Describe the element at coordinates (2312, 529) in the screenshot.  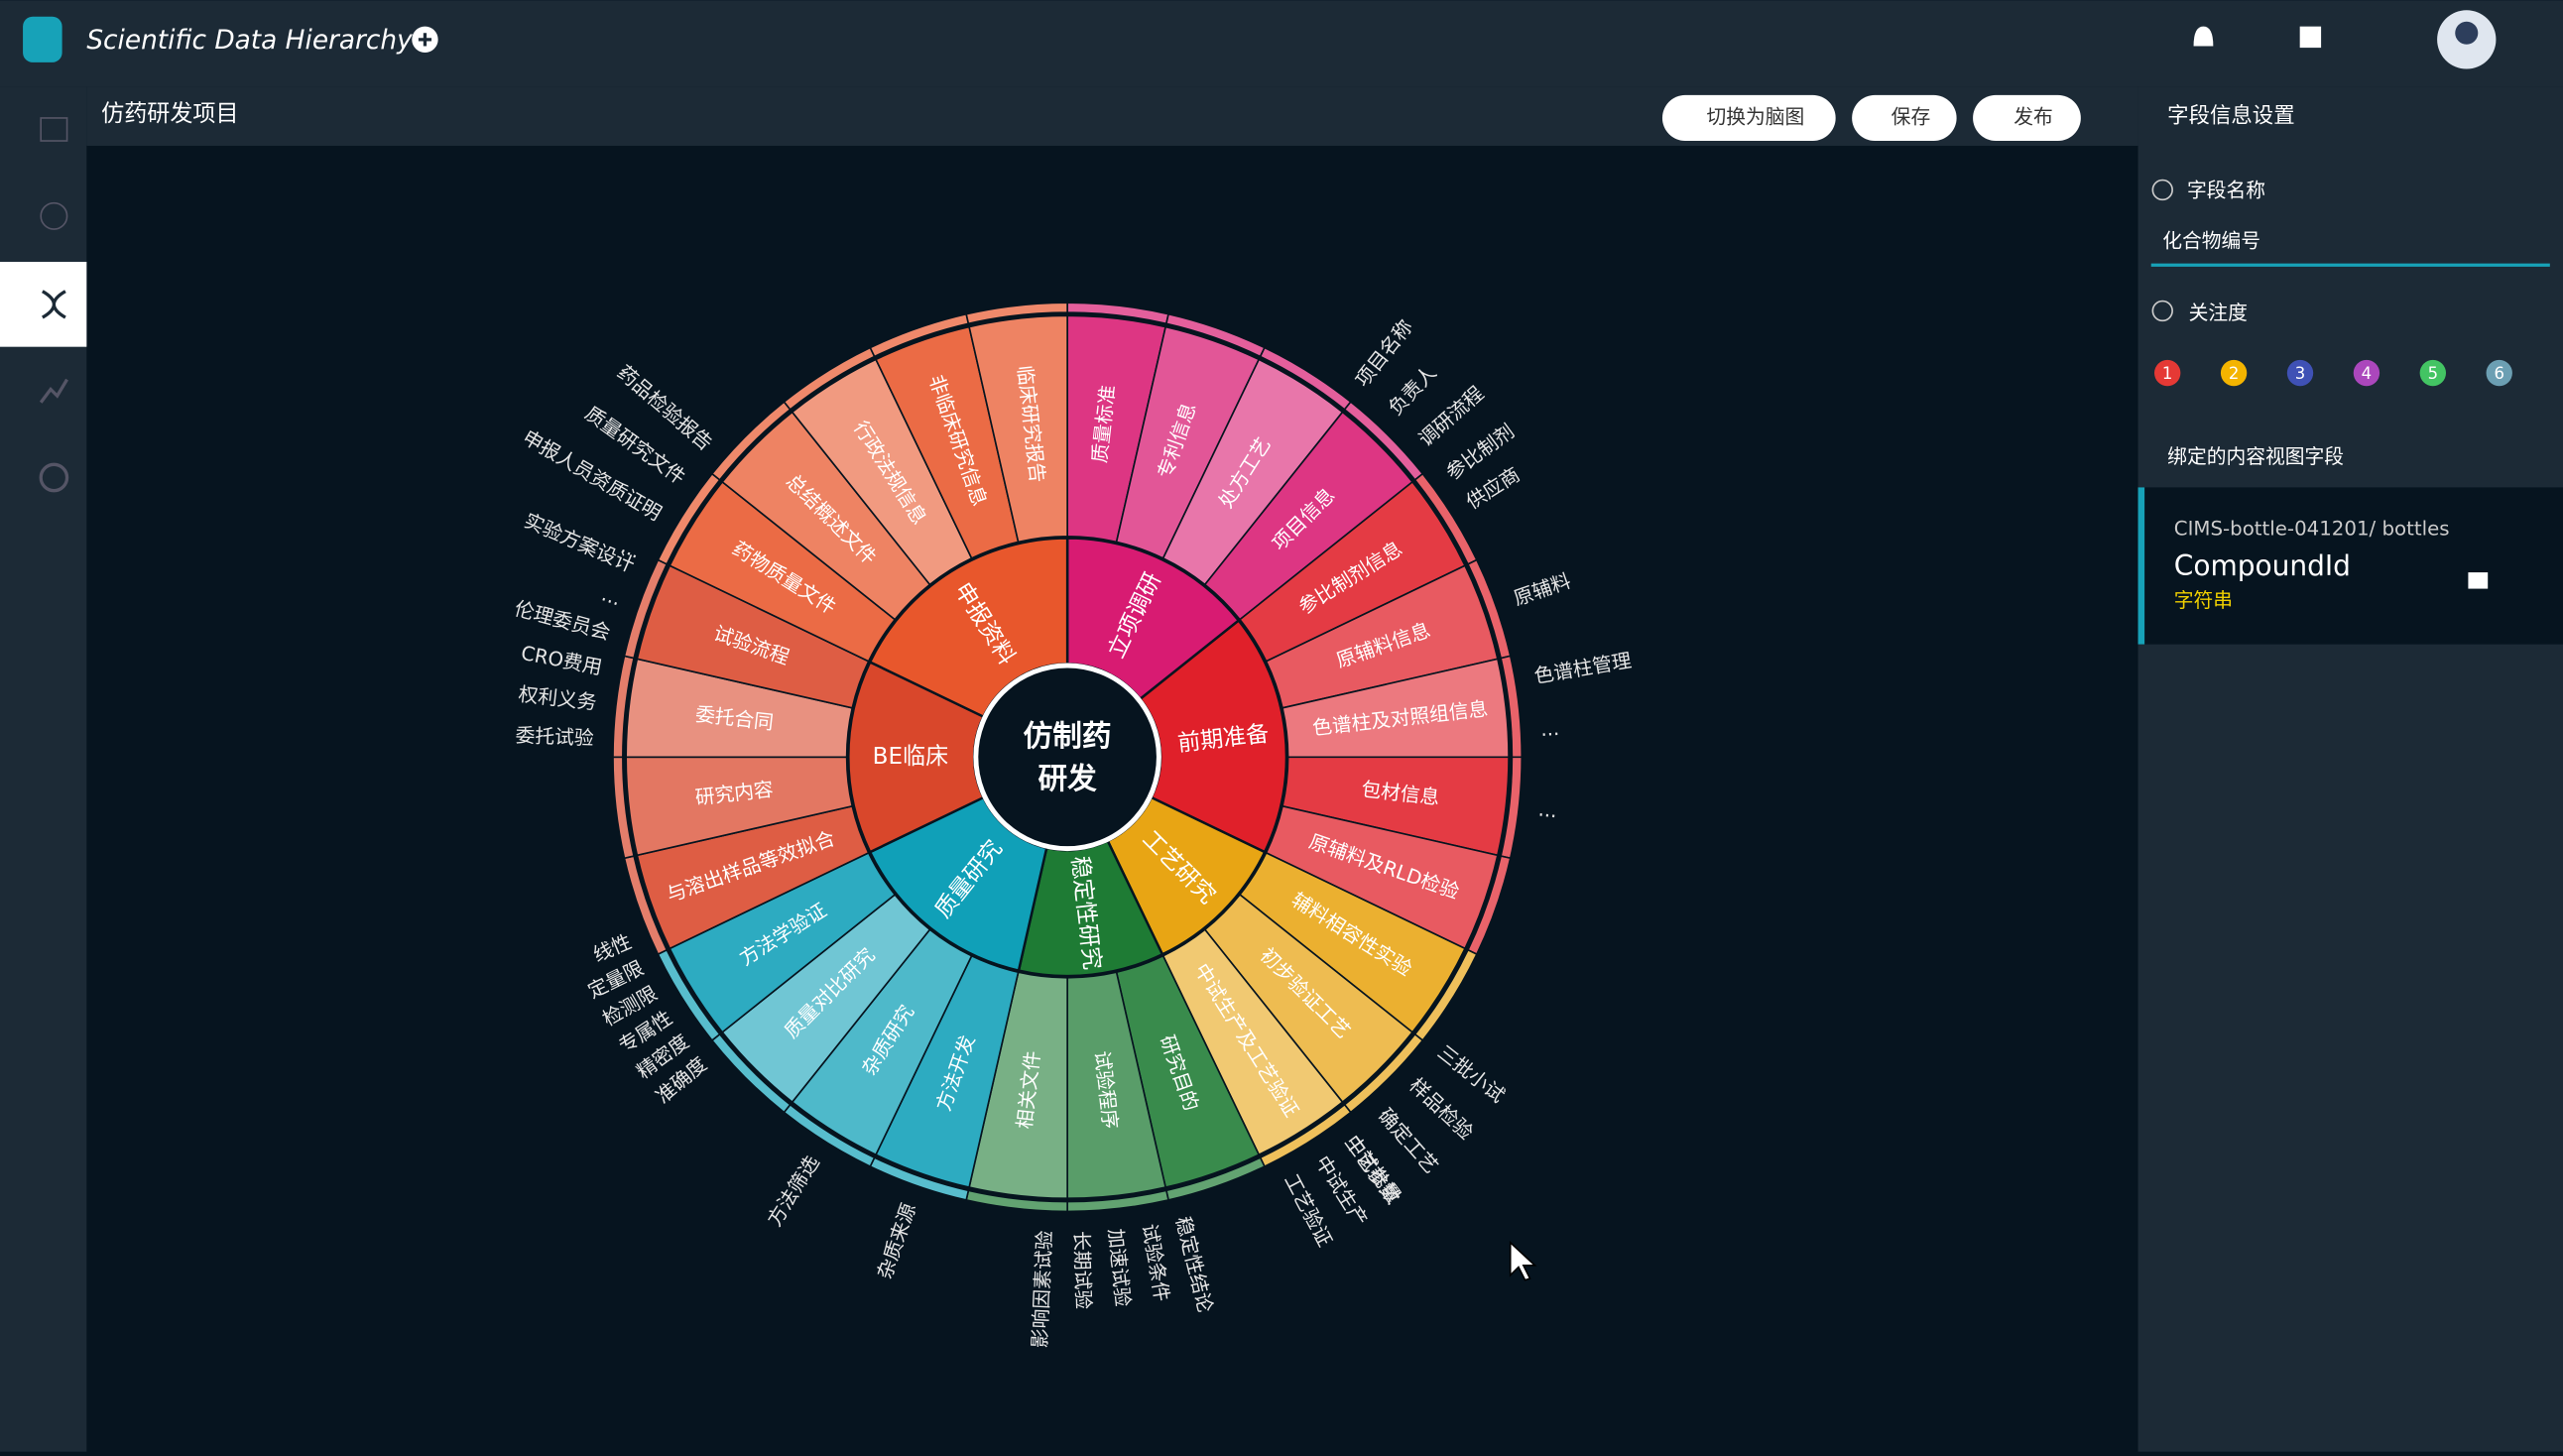
I see `bound-path: CIMS-bottle-041201/ bottles` at that location.